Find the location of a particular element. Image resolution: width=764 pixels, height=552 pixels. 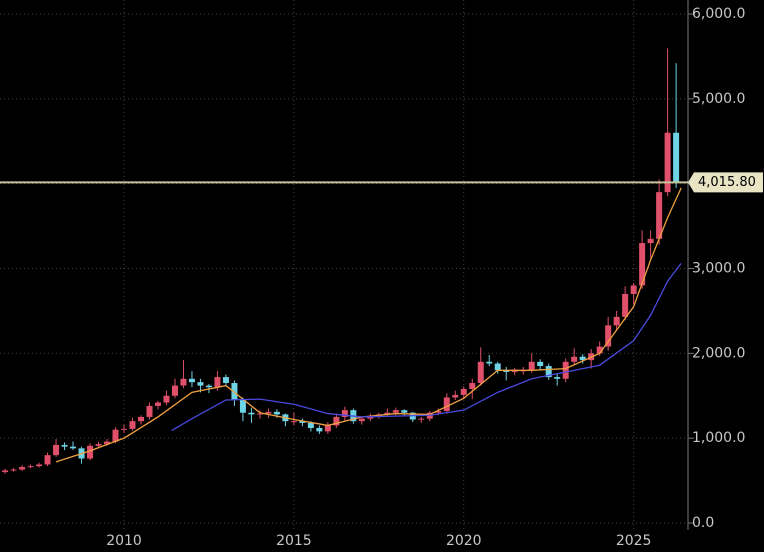

x-tick-label: 2015 is located at coordinates (294, 541).